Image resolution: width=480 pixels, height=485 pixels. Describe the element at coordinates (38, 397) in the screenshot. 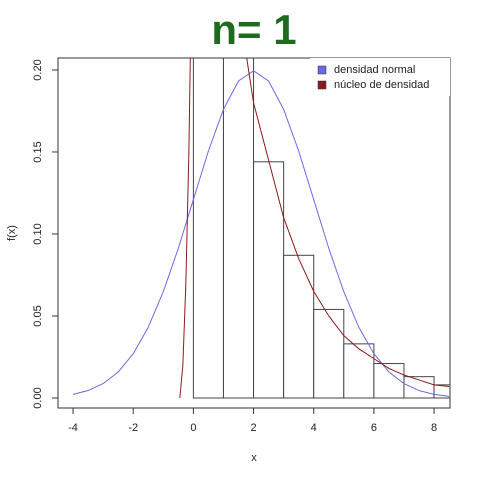

I see `y-tick-label: 0.00` at that location.